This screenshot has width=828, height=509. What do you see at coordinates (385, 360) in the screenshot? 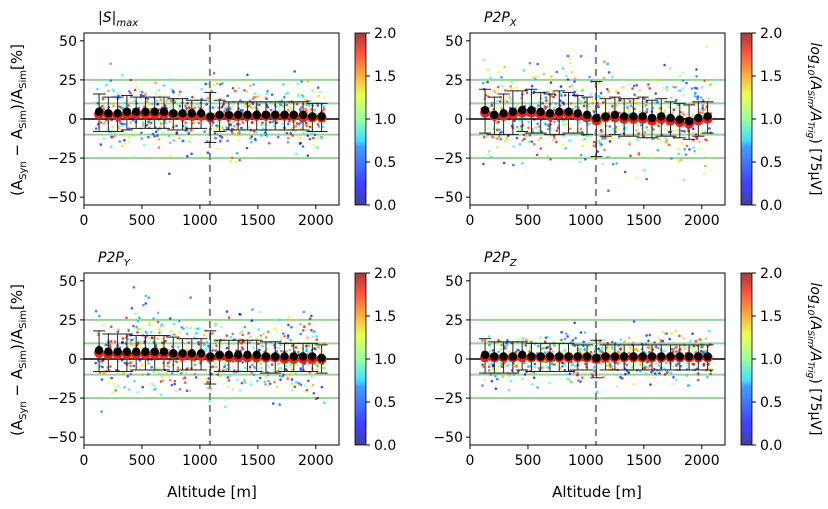
I see `colorbar-tick-label: 1.0` at bounding box center [385, 360].